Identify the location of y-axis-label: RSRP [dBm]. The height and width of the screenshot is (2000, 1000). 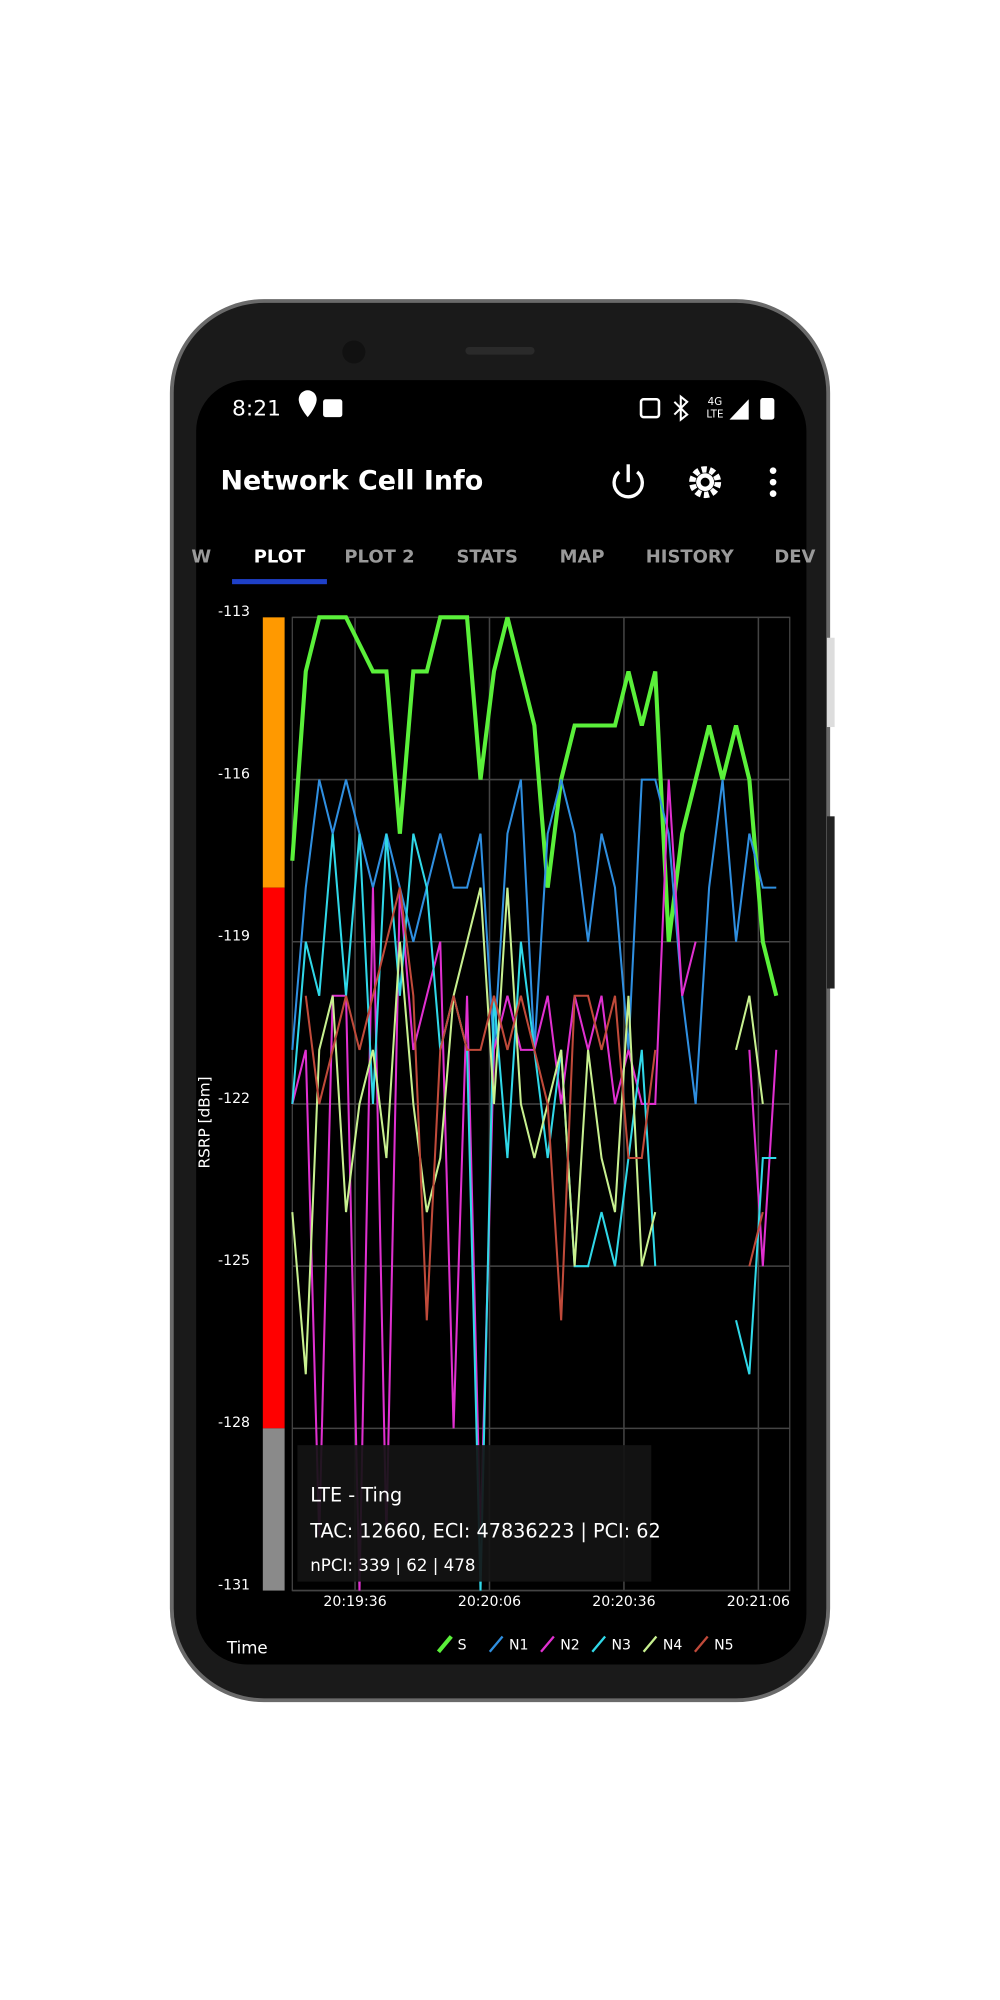
(205, 1122).